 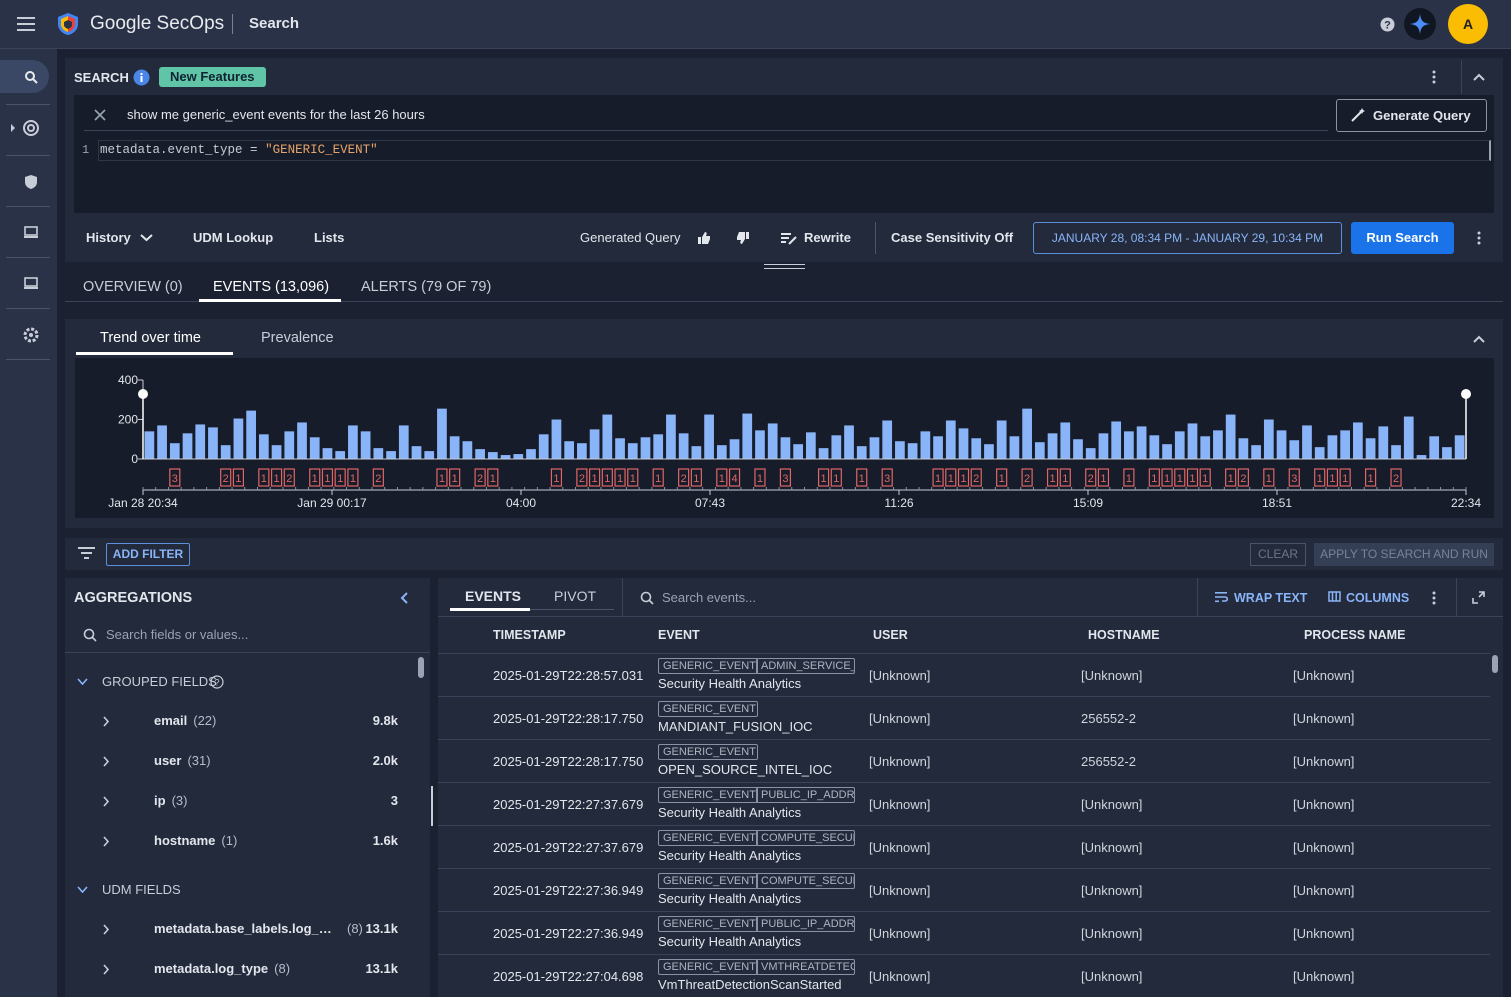 What do you see at coordinates (276, 841) in the screenshot?
I see `field-row: hostname (1) 1.6k` at bounding box center [276, 841].